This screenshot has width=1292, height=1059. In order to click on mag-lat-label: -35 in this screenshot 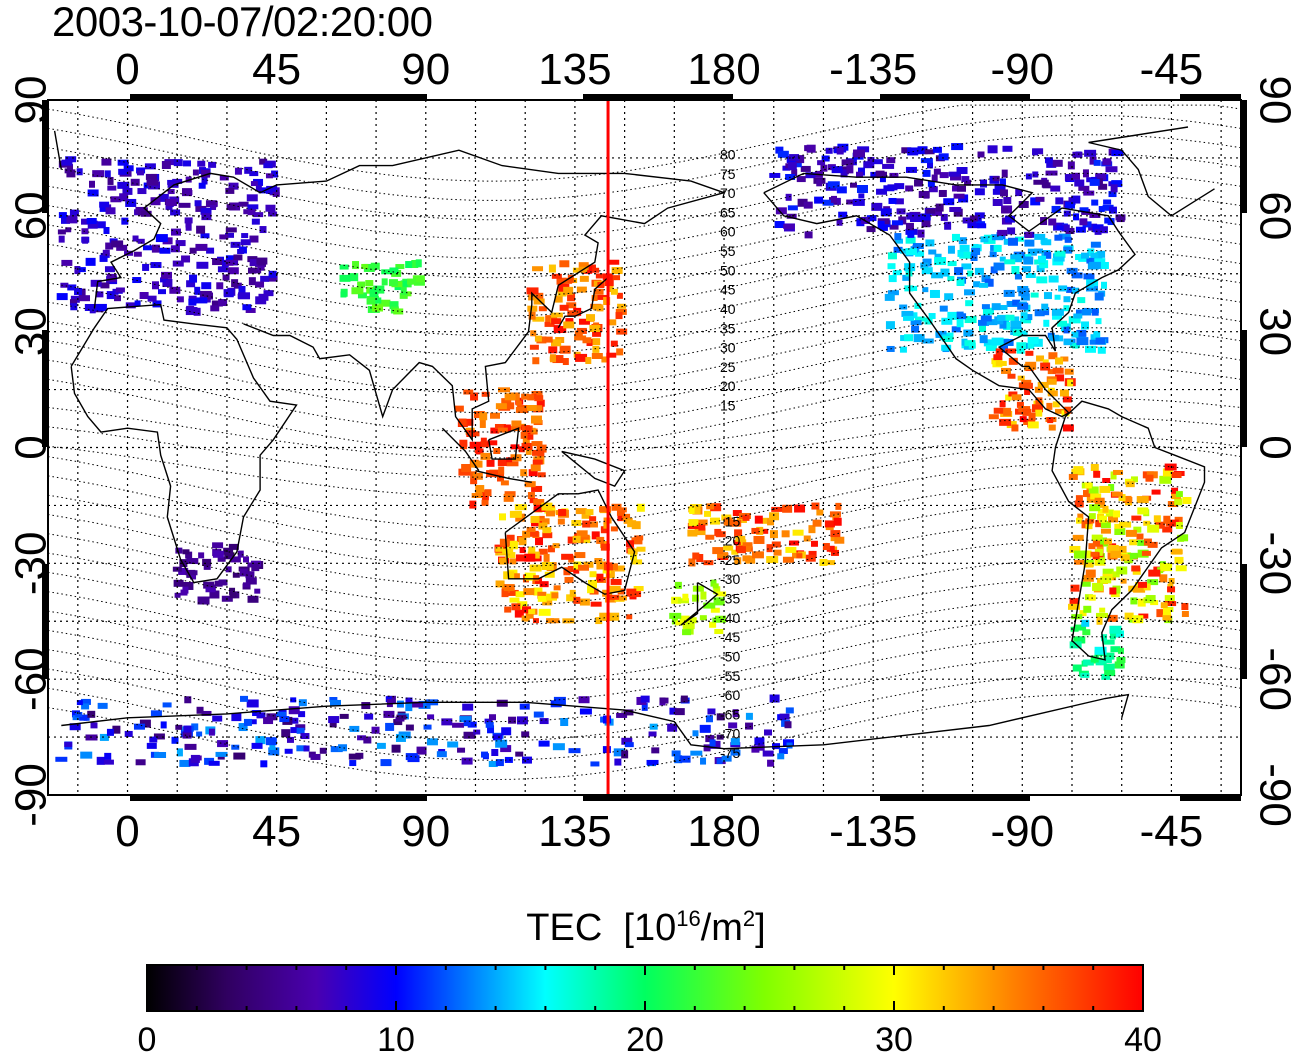, I will do `click(730, 599)`.